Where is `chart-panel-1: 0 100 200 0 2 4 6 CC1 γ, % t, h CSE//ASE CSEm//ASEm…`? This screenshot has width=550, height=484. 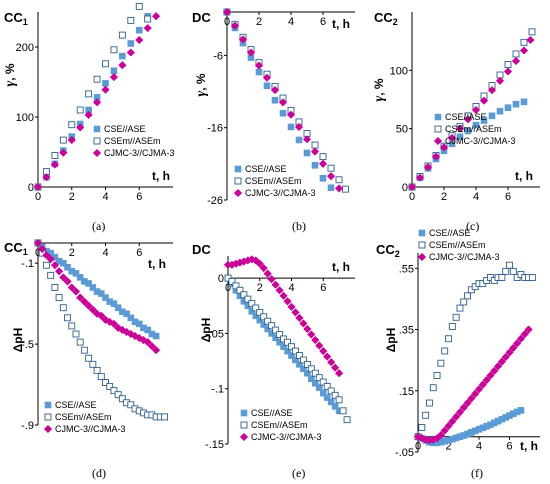
chart-panel-1: 0 100 200 0 2 4 6 CC1 γ, % t, h CSE//ASE CSEm//ASEm… is located at coordinates (89, 117).